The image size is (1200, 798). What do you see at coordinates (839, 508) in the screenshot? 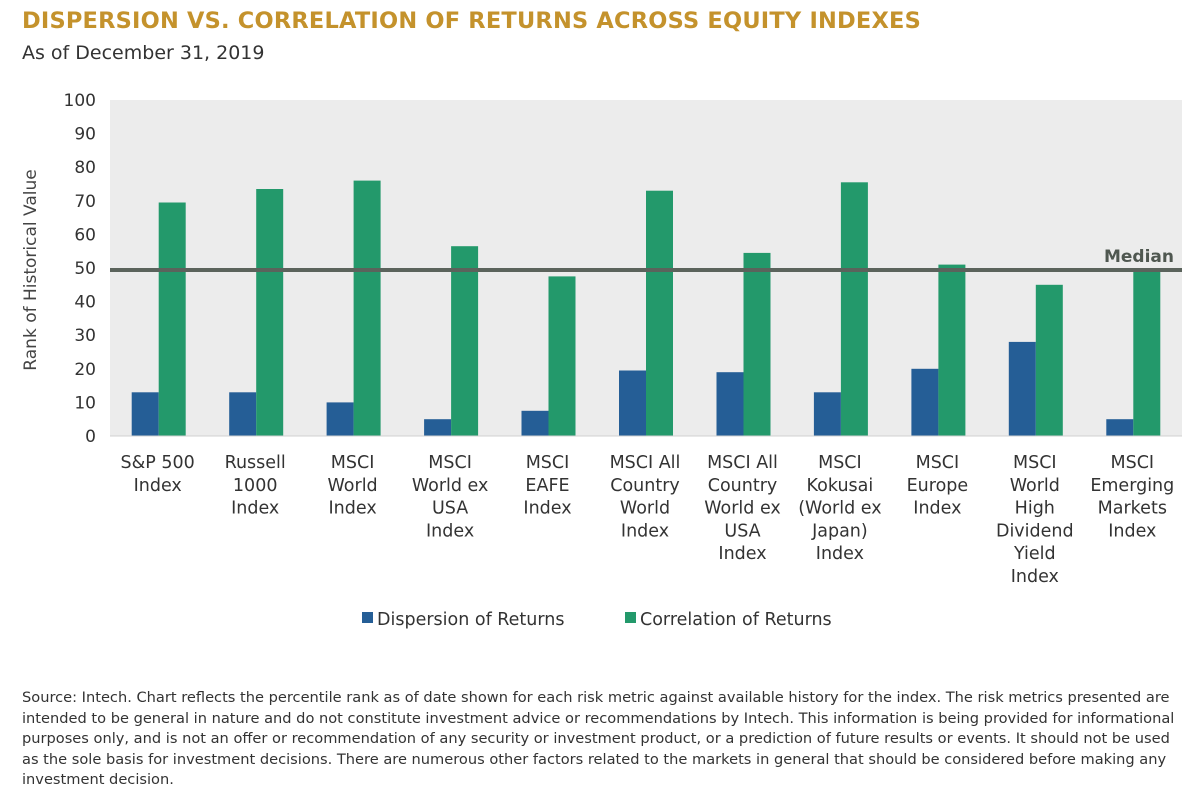
I see `x-tick-label: MSCI Kokusai (World ex Japan) Index` at bounding box center [839, 508].